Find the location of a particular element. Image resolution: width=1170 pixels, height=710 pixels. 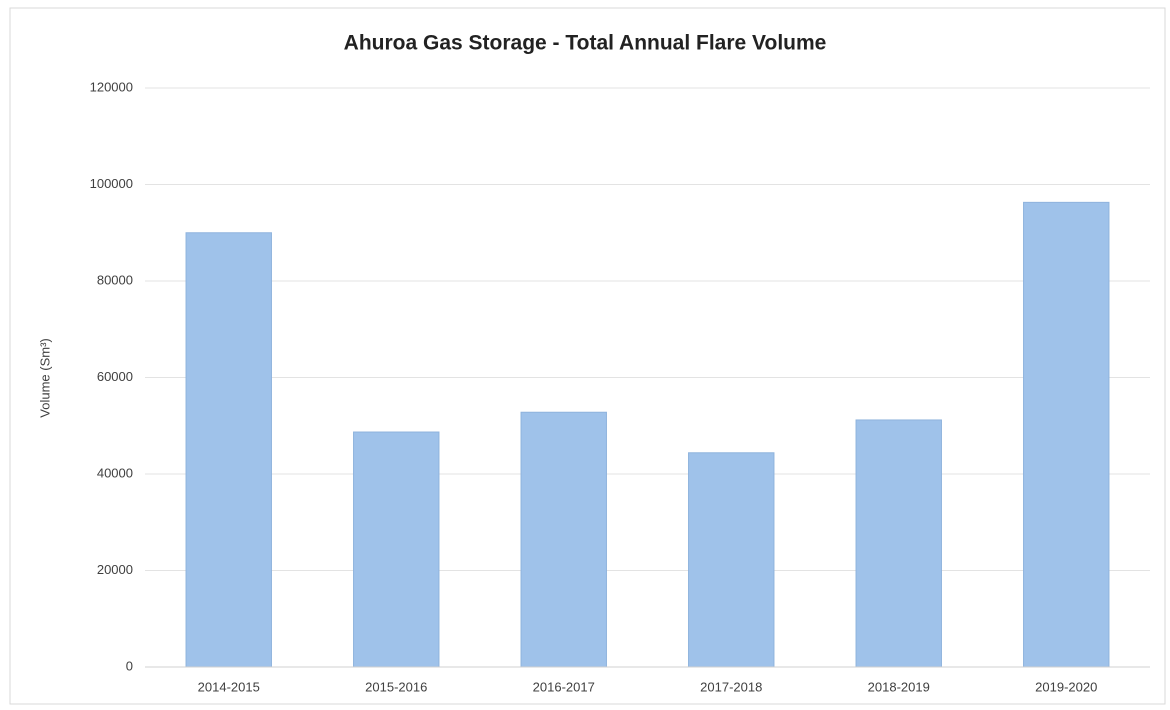

x-tick-label: 2014-2015 is located at coordinates (229, 686).